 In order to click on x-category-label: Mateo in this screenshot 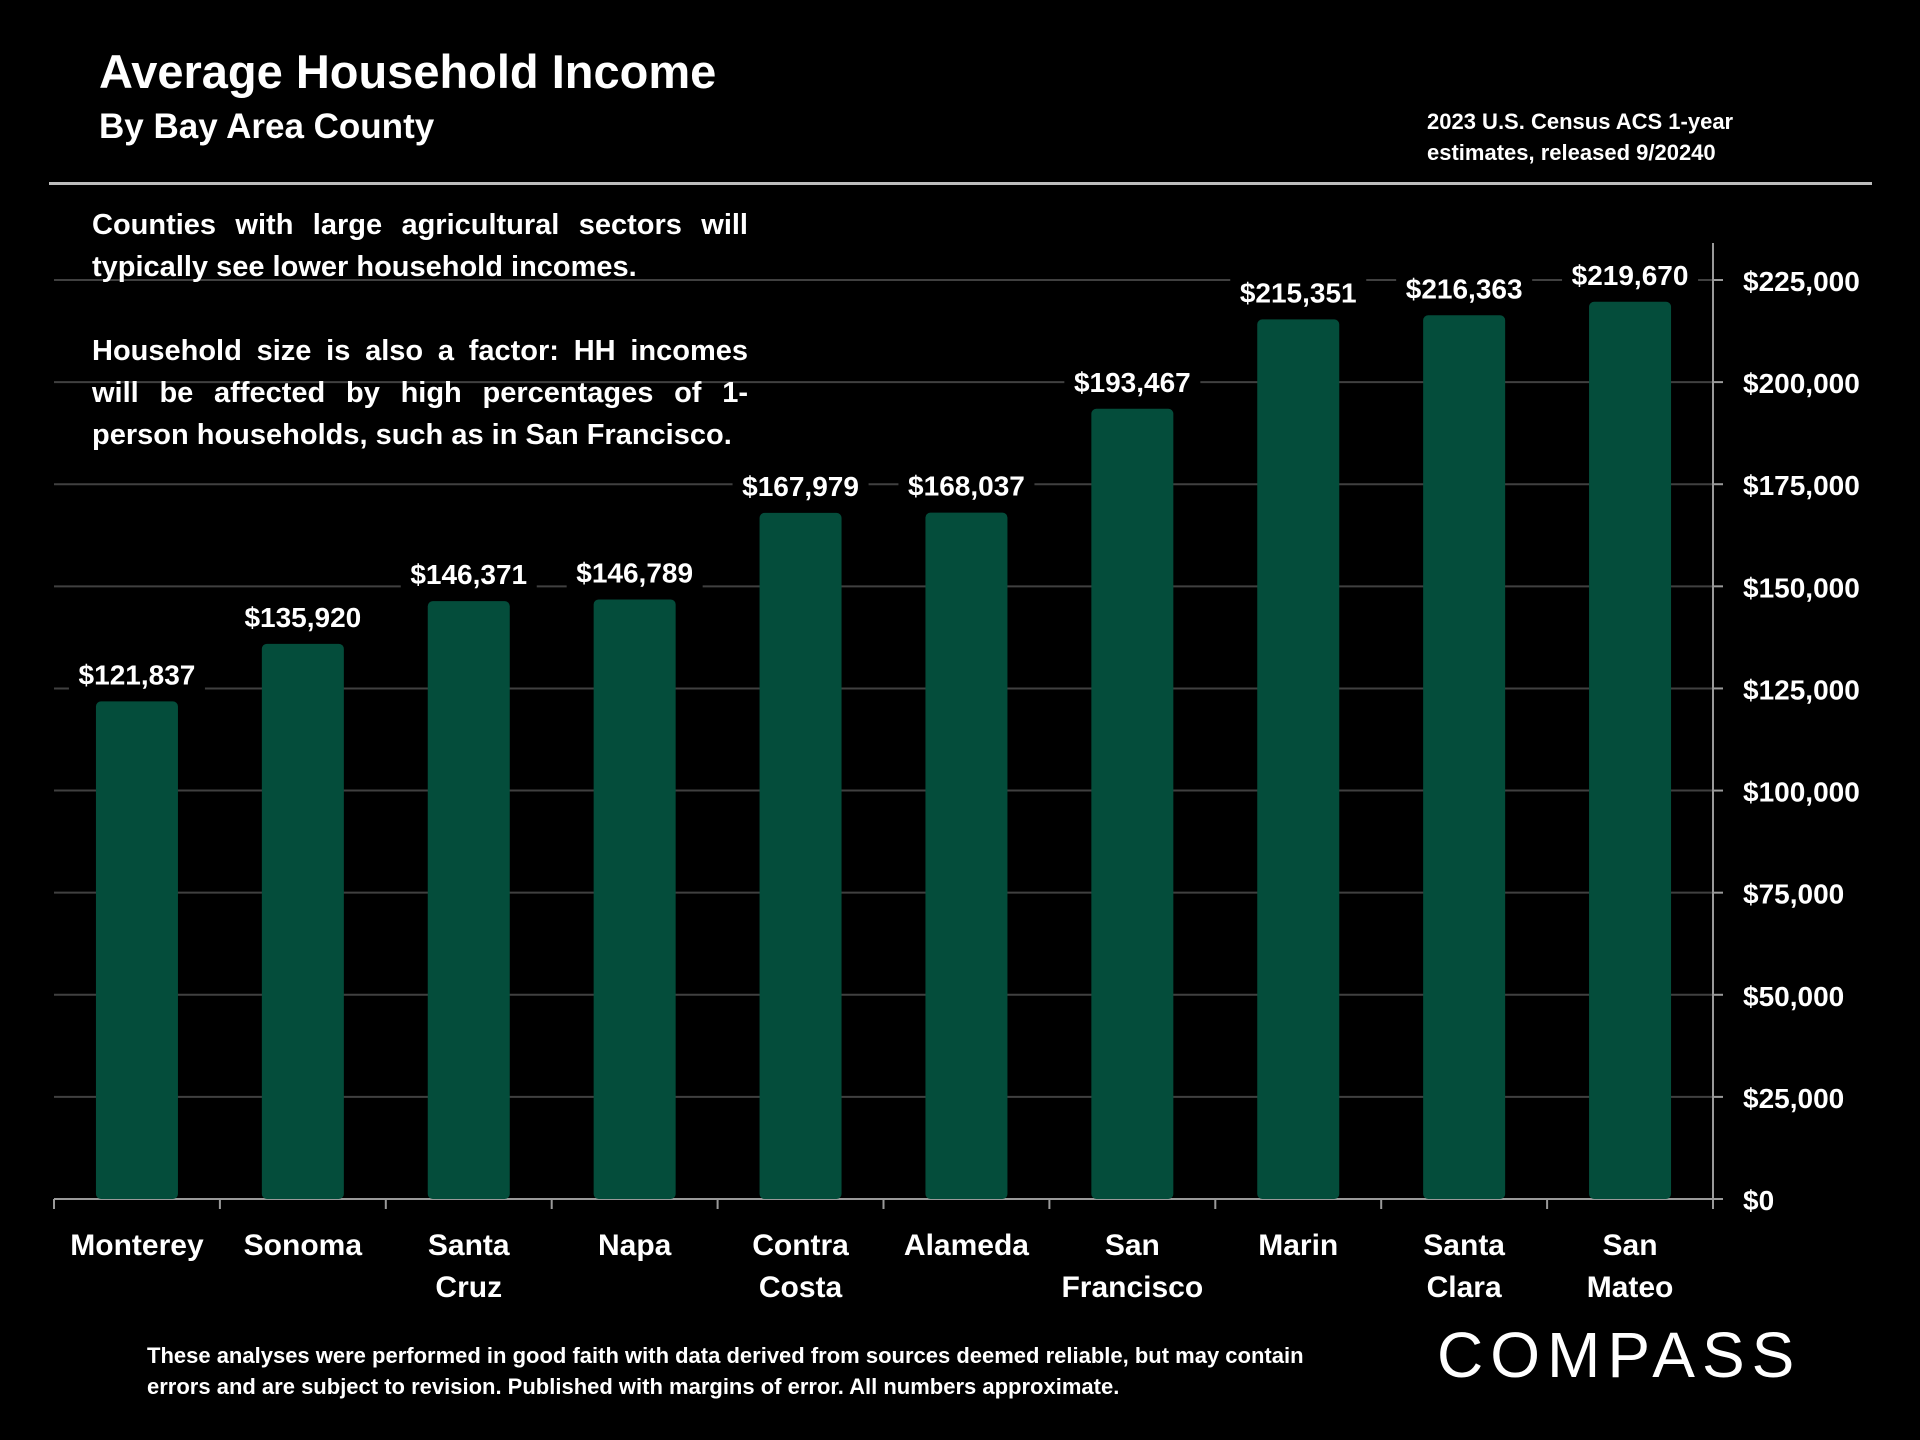, I will do `click(1630, 1287)`.